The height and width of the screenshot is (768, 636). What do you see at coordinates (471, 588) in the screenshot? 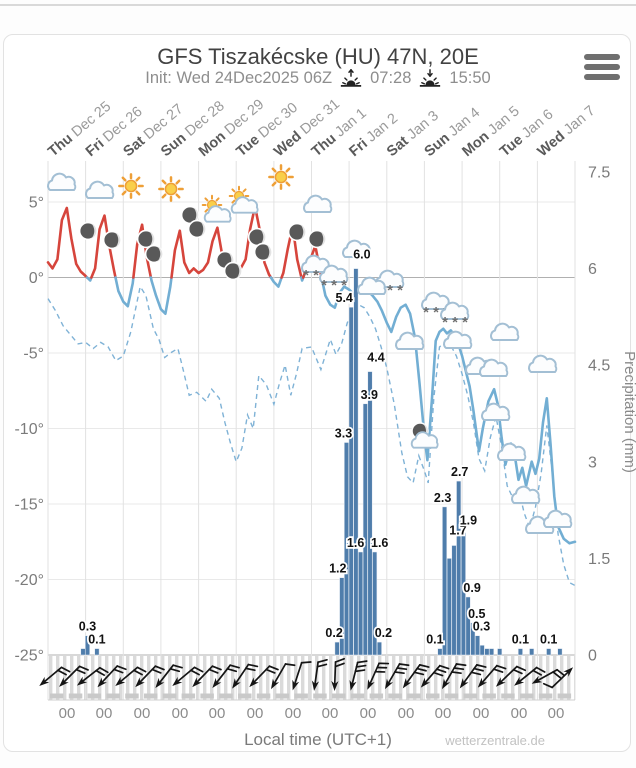
I see `svg-text: 0.9` at bounding box center [471, 588].